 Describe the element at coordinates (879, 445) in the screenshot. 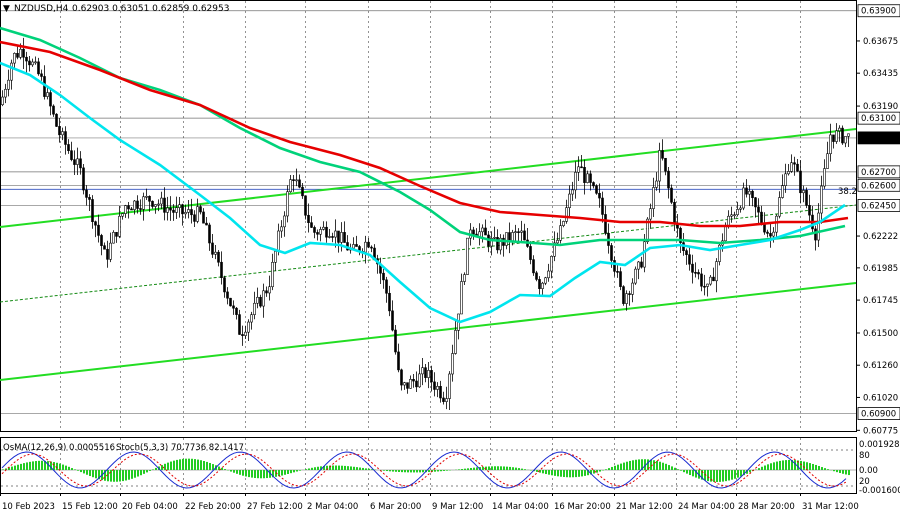

I see `indicator-scale-label: 0.0019286` at that location.